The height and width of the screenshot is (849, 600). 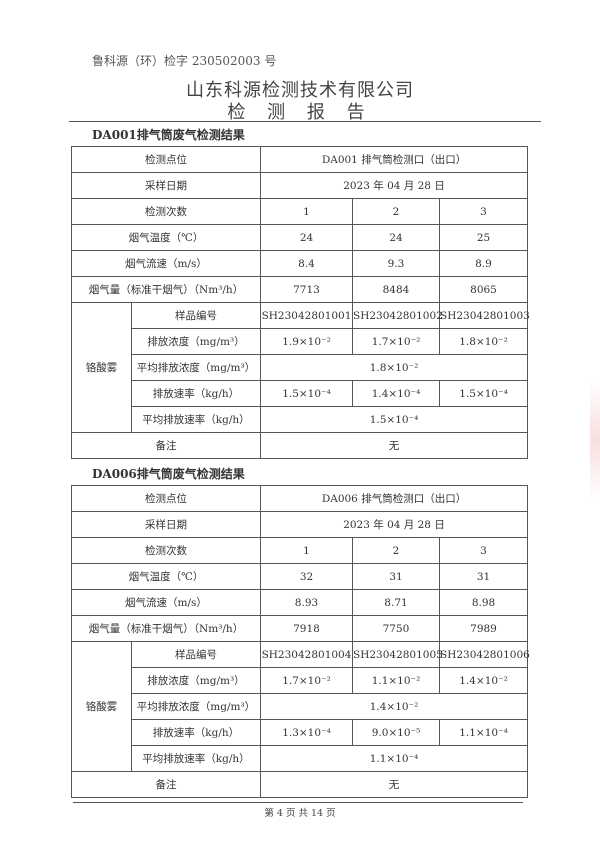 I want to click on average-rate: 1.5×10⁻⁴, so click(x=394, y=419).